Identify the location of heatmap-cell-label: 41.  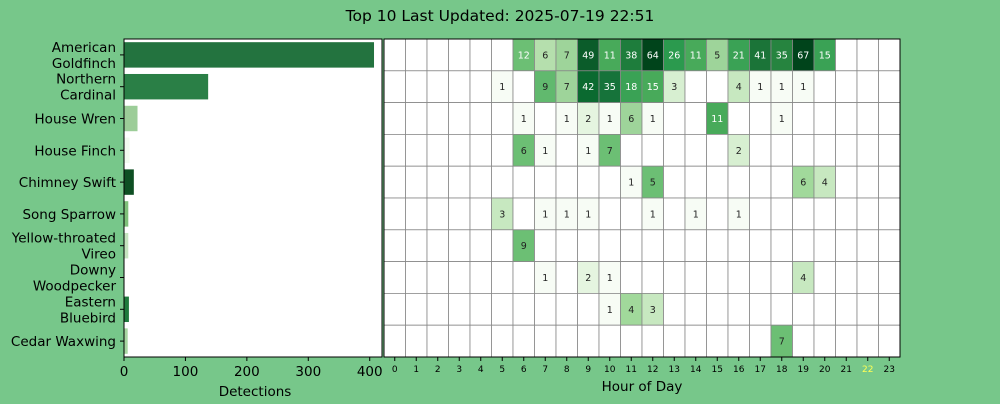
(760, 55).